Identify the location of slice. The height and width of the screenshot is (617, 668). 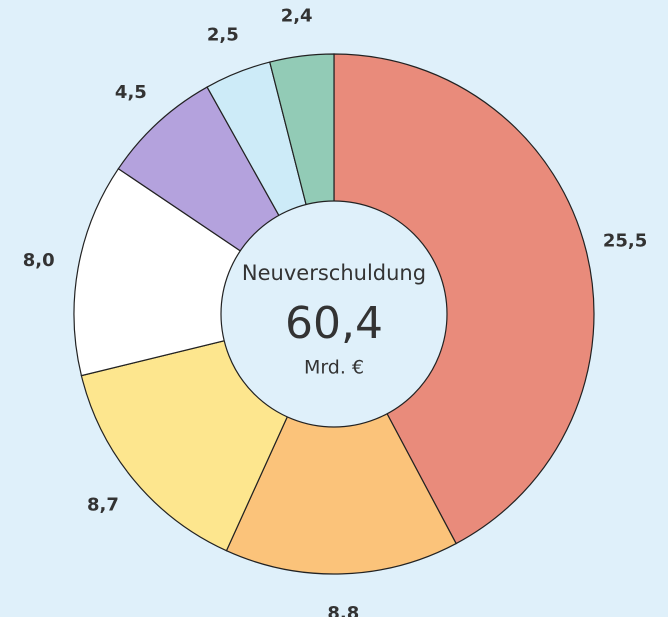
(341, 443).